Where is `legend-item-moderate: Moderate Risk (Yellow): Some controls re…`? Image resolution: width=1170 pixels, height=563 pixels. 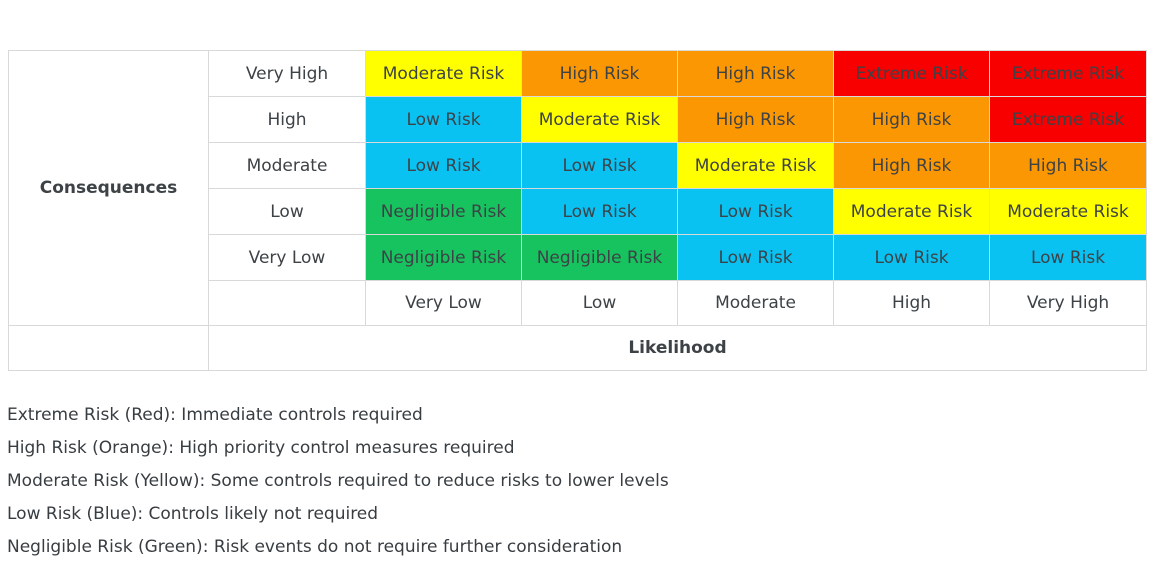 legend-item-moderate: Moderate Risk (Yellow): Some controls re… is located at coordinates (338, 481).